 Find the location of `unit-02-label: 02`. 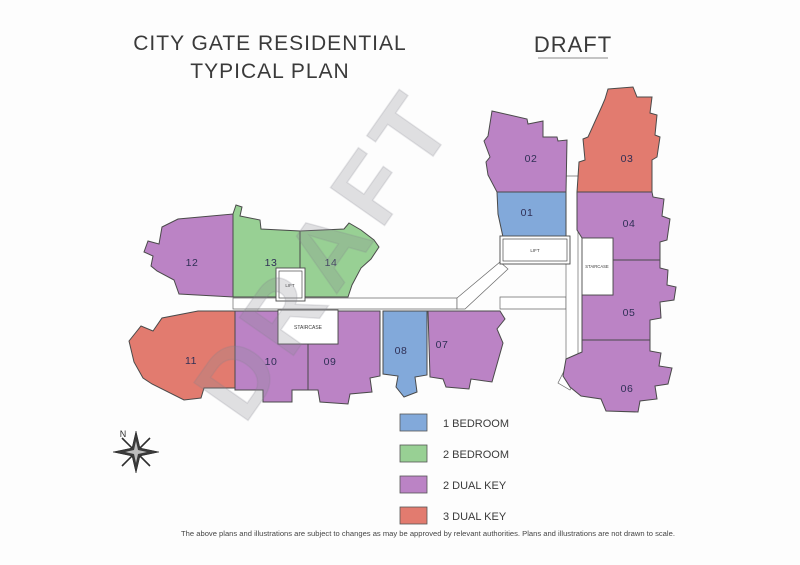

unit-02-label: 02 is located at coordinates (531, 159).